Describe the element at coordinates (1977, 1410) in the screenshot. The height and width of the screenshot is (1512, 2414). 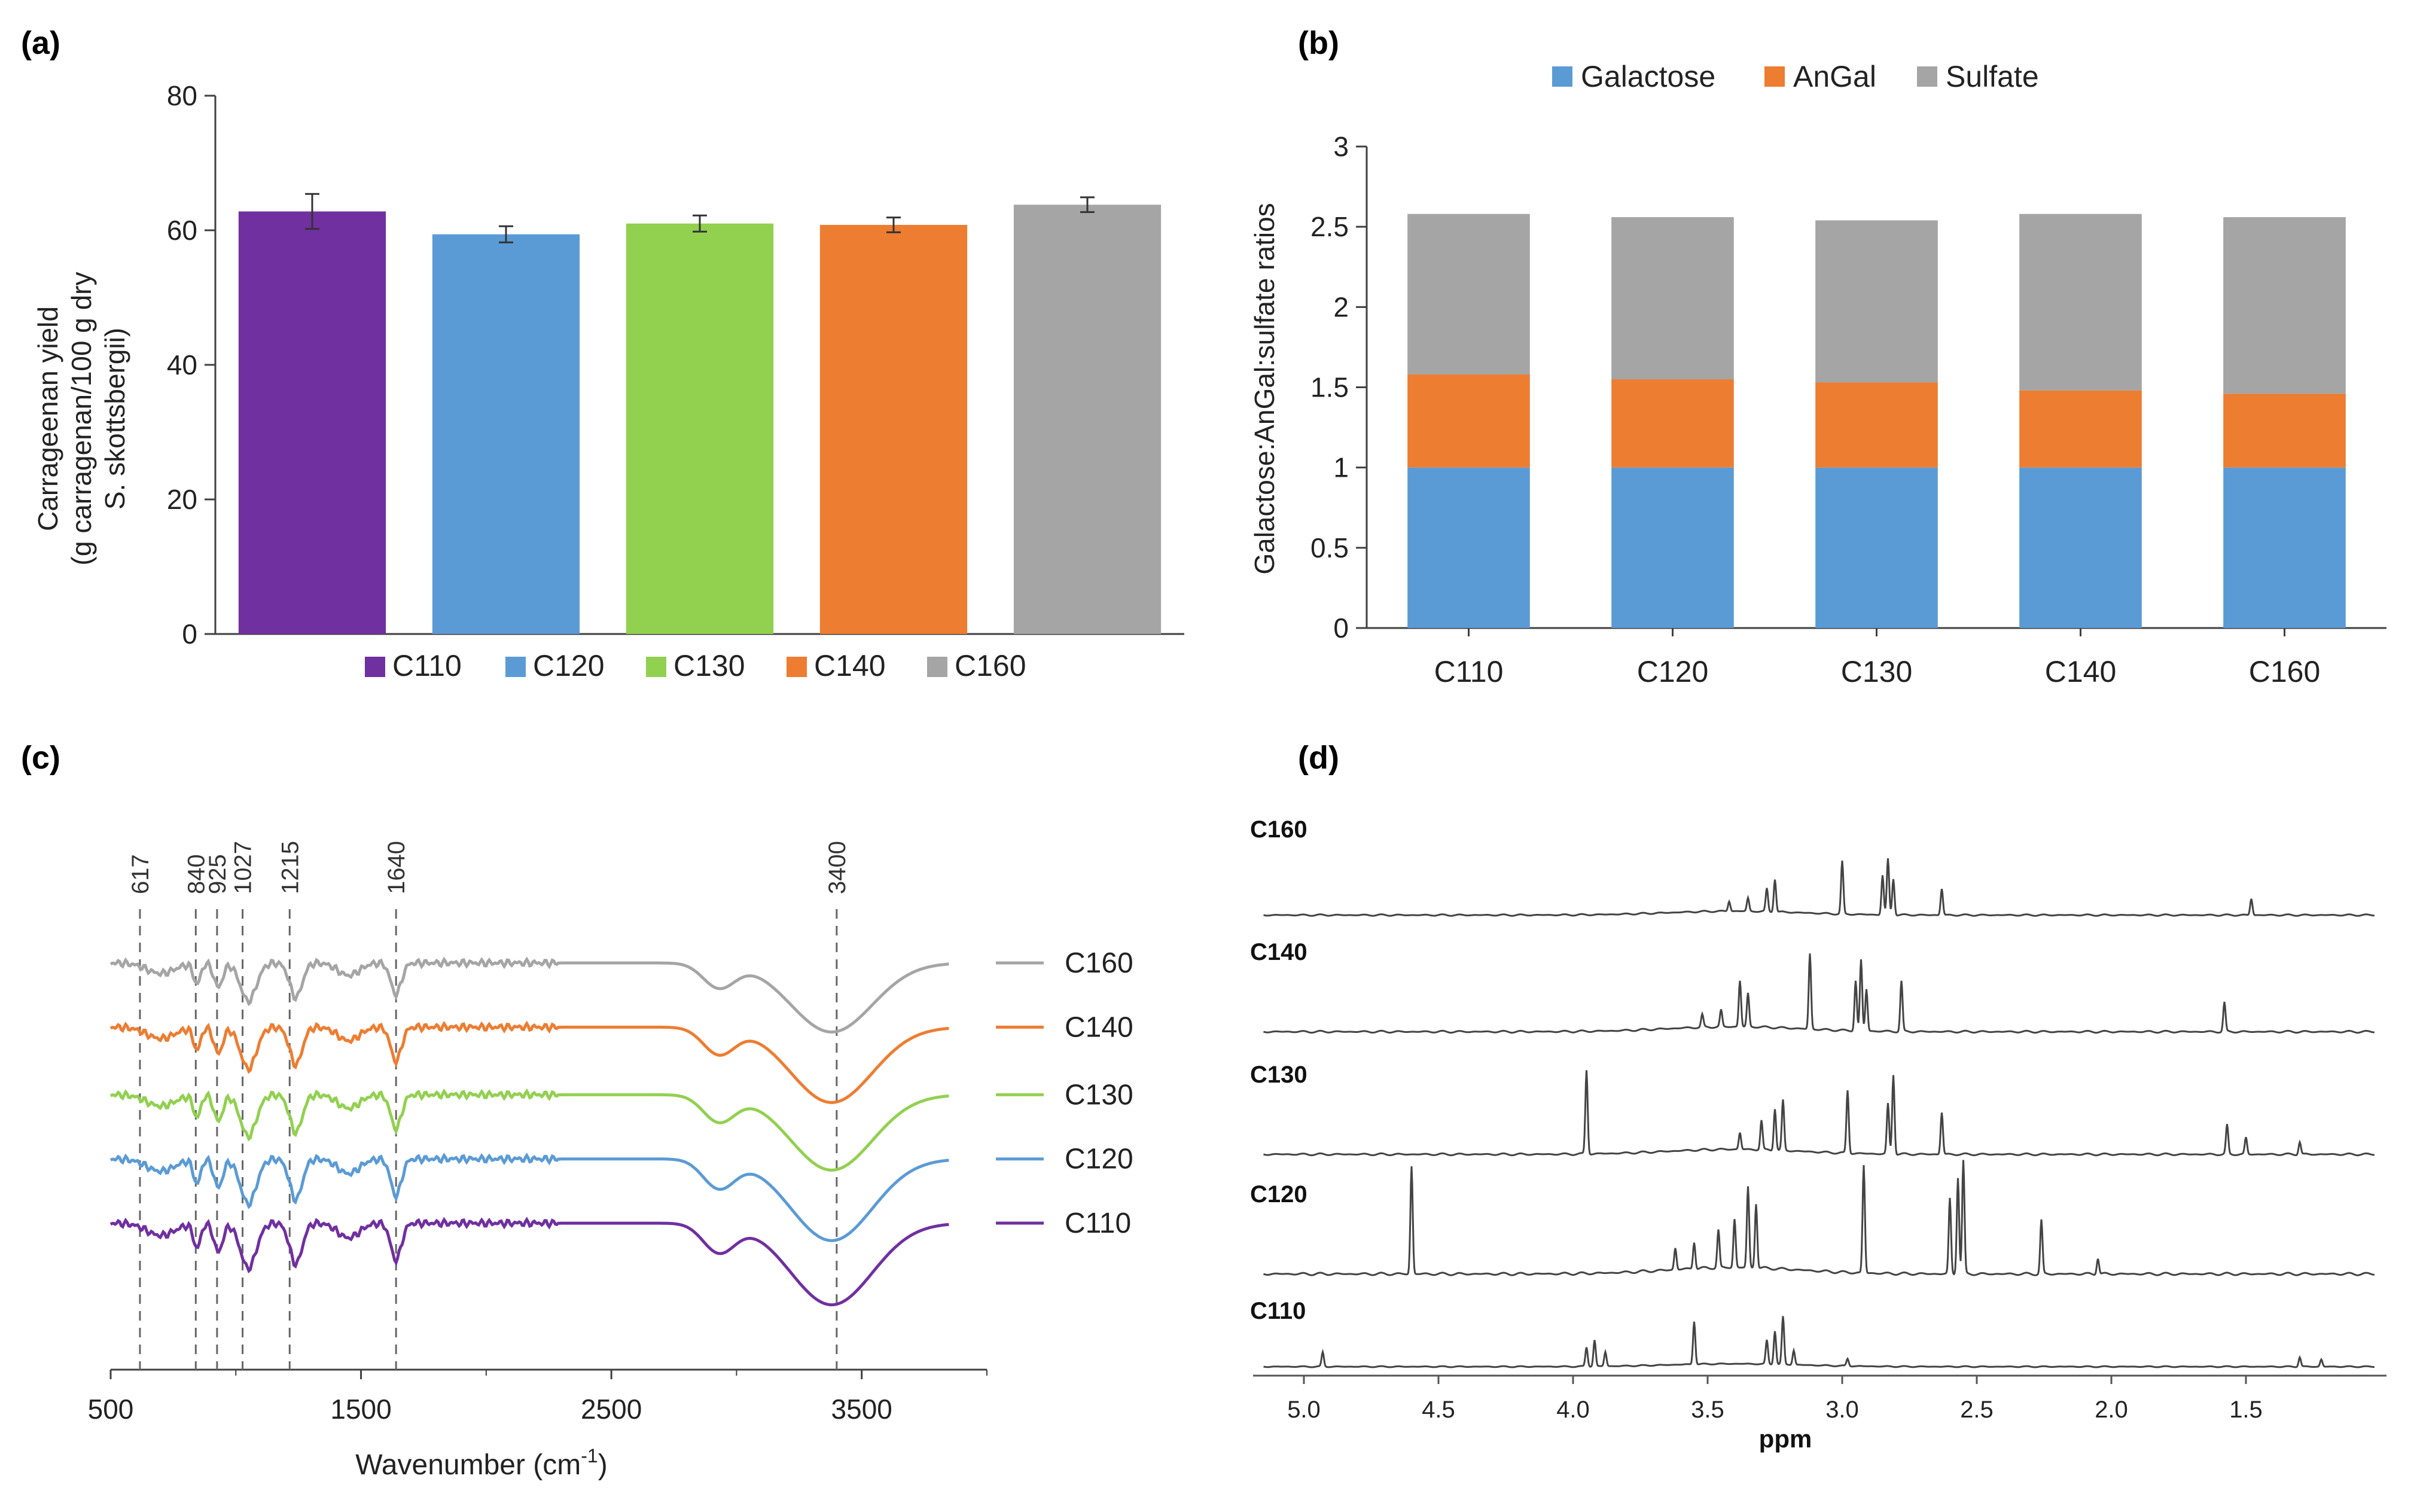
I see `panel-d-x-tick-label: 2.5` at that location.